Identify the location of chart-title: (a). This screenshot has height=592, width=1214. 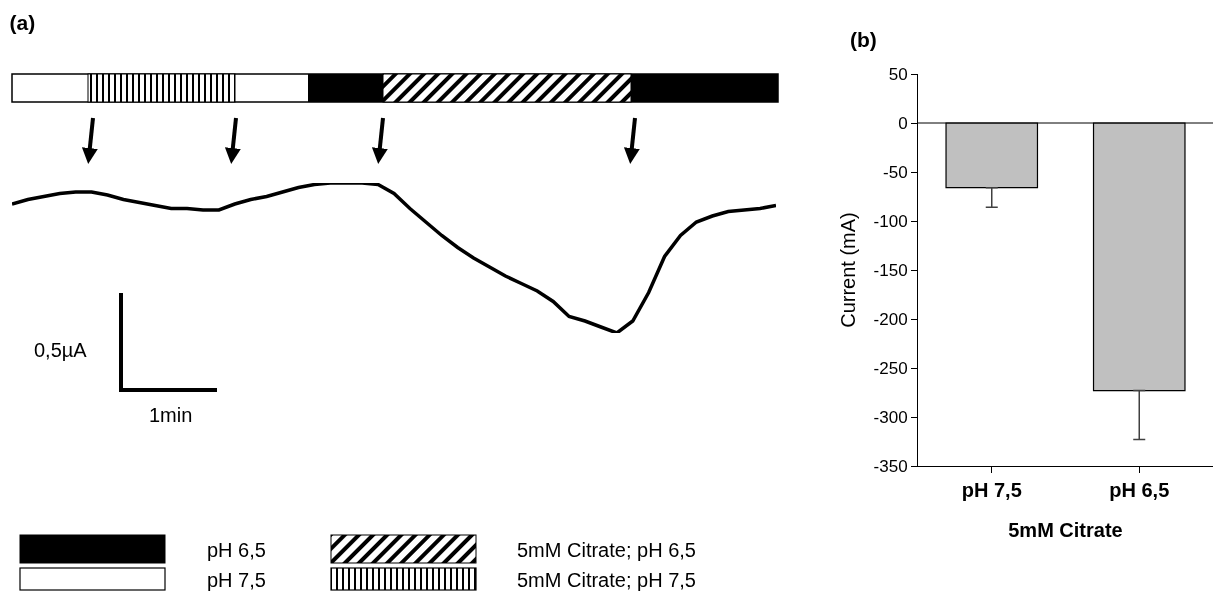
(22, 23).